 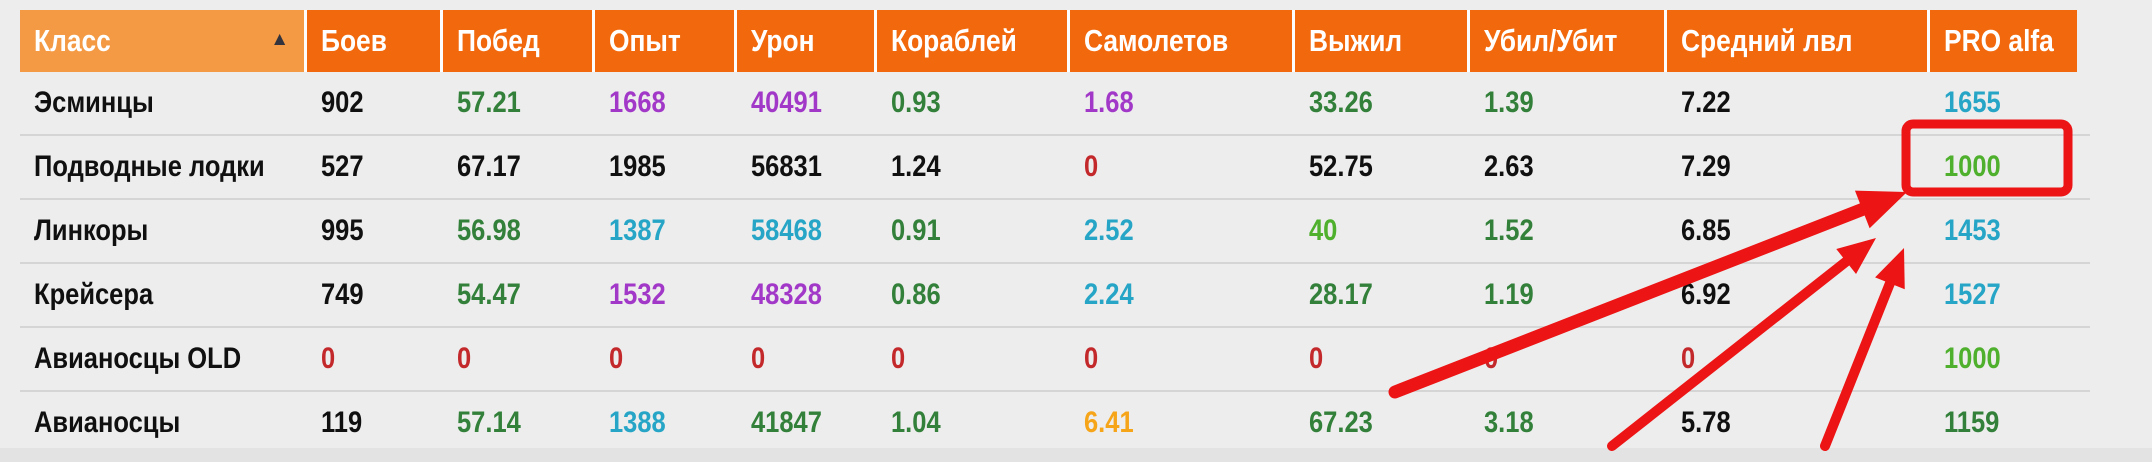 What do you see at coordinates (786, 102) in the screenshot?
I see `stat-value: 40491` at bounding box center [786, 102].